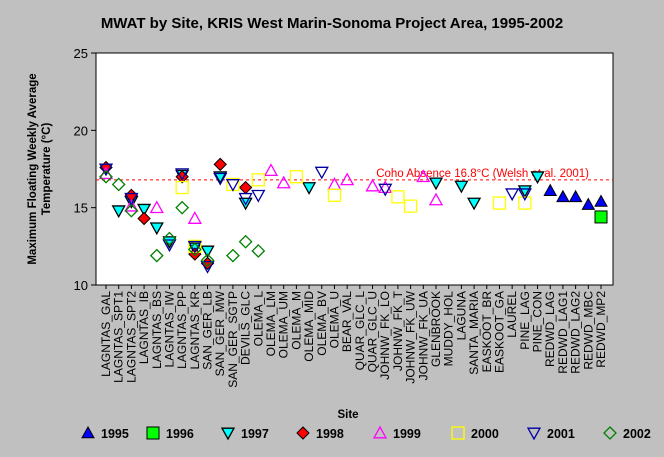 Image resolution: width=664 pixels, height=457 pixels. I want to click on point-1999-johnw_fk_ua, so click(423, 176).